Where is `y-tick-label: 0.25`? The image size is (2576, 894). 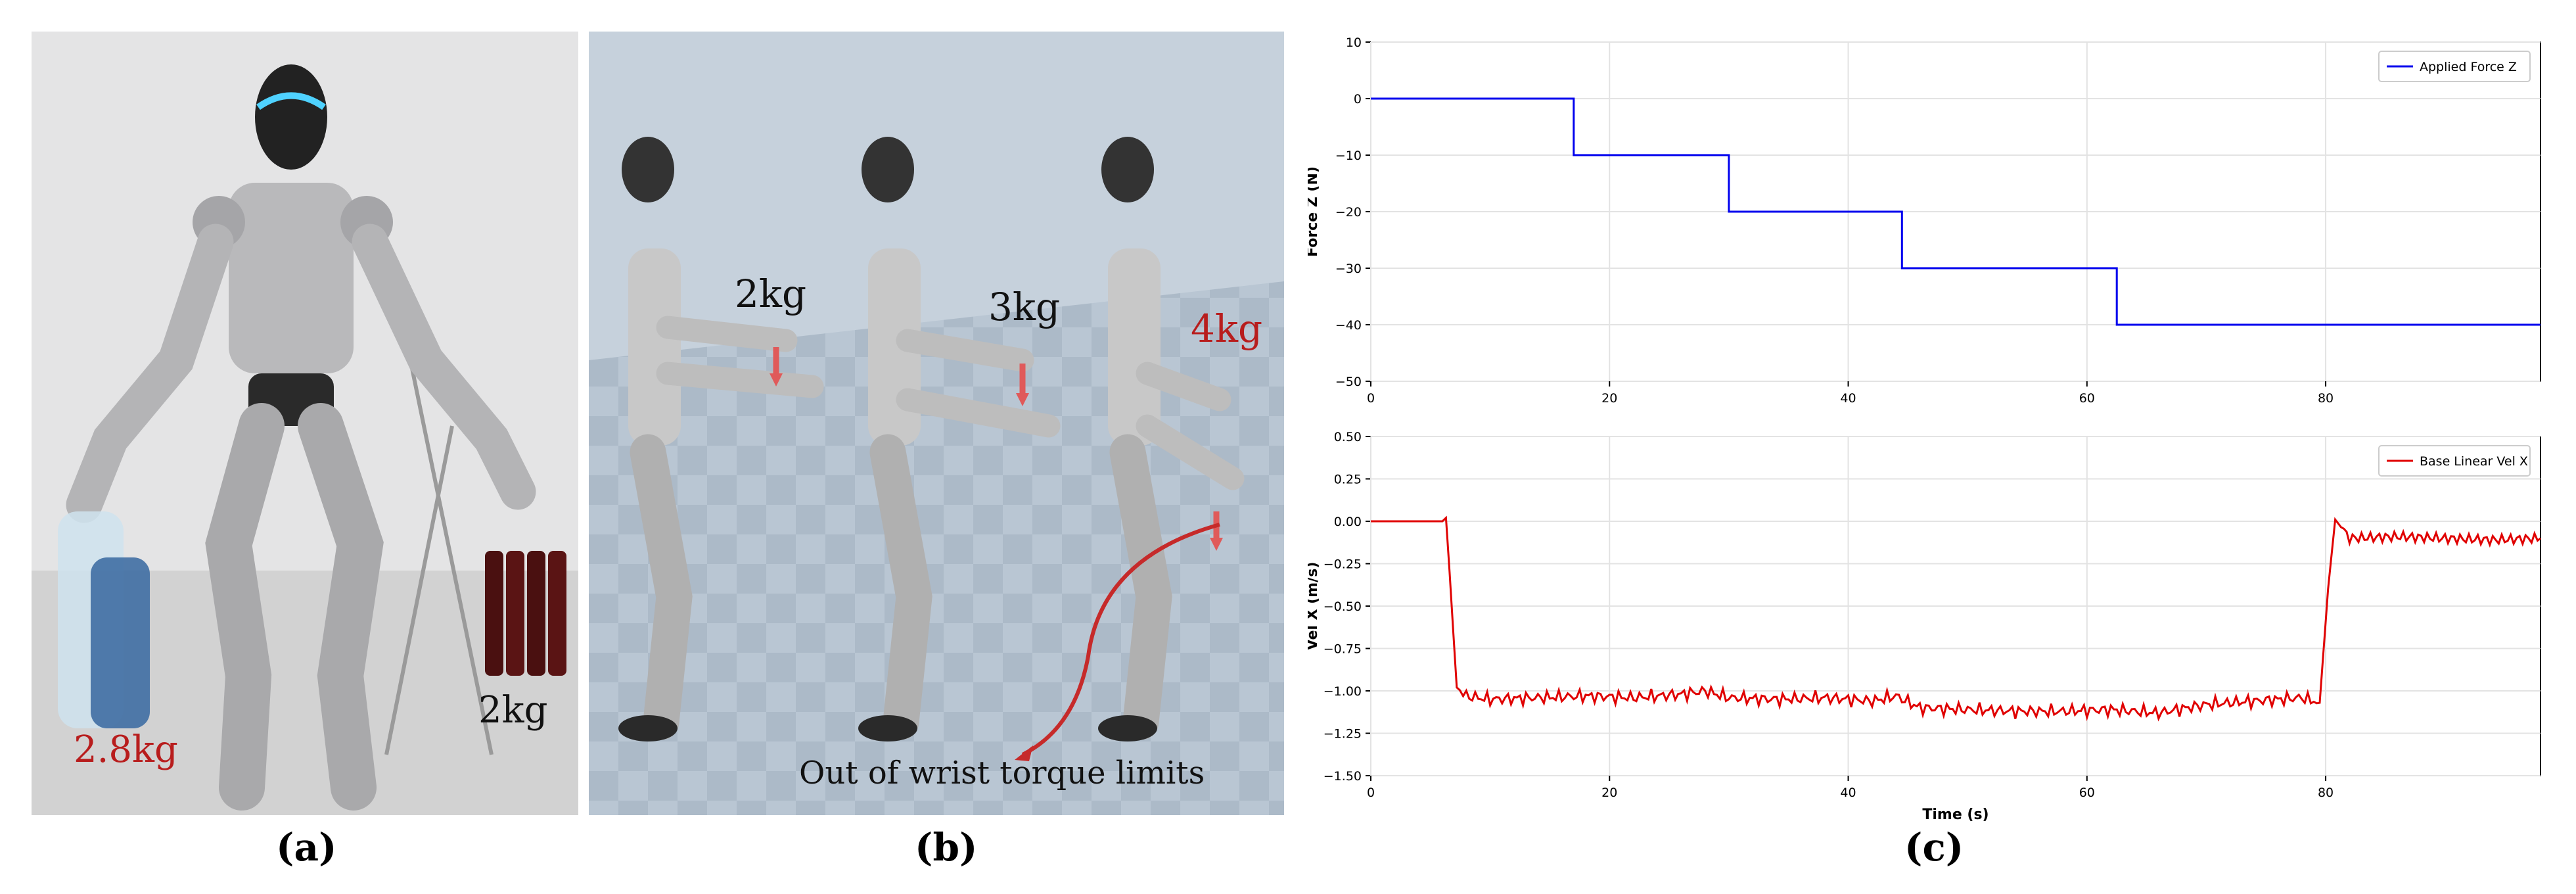 y-tick-label: 0.25 is located at coordinates (1348, 480).